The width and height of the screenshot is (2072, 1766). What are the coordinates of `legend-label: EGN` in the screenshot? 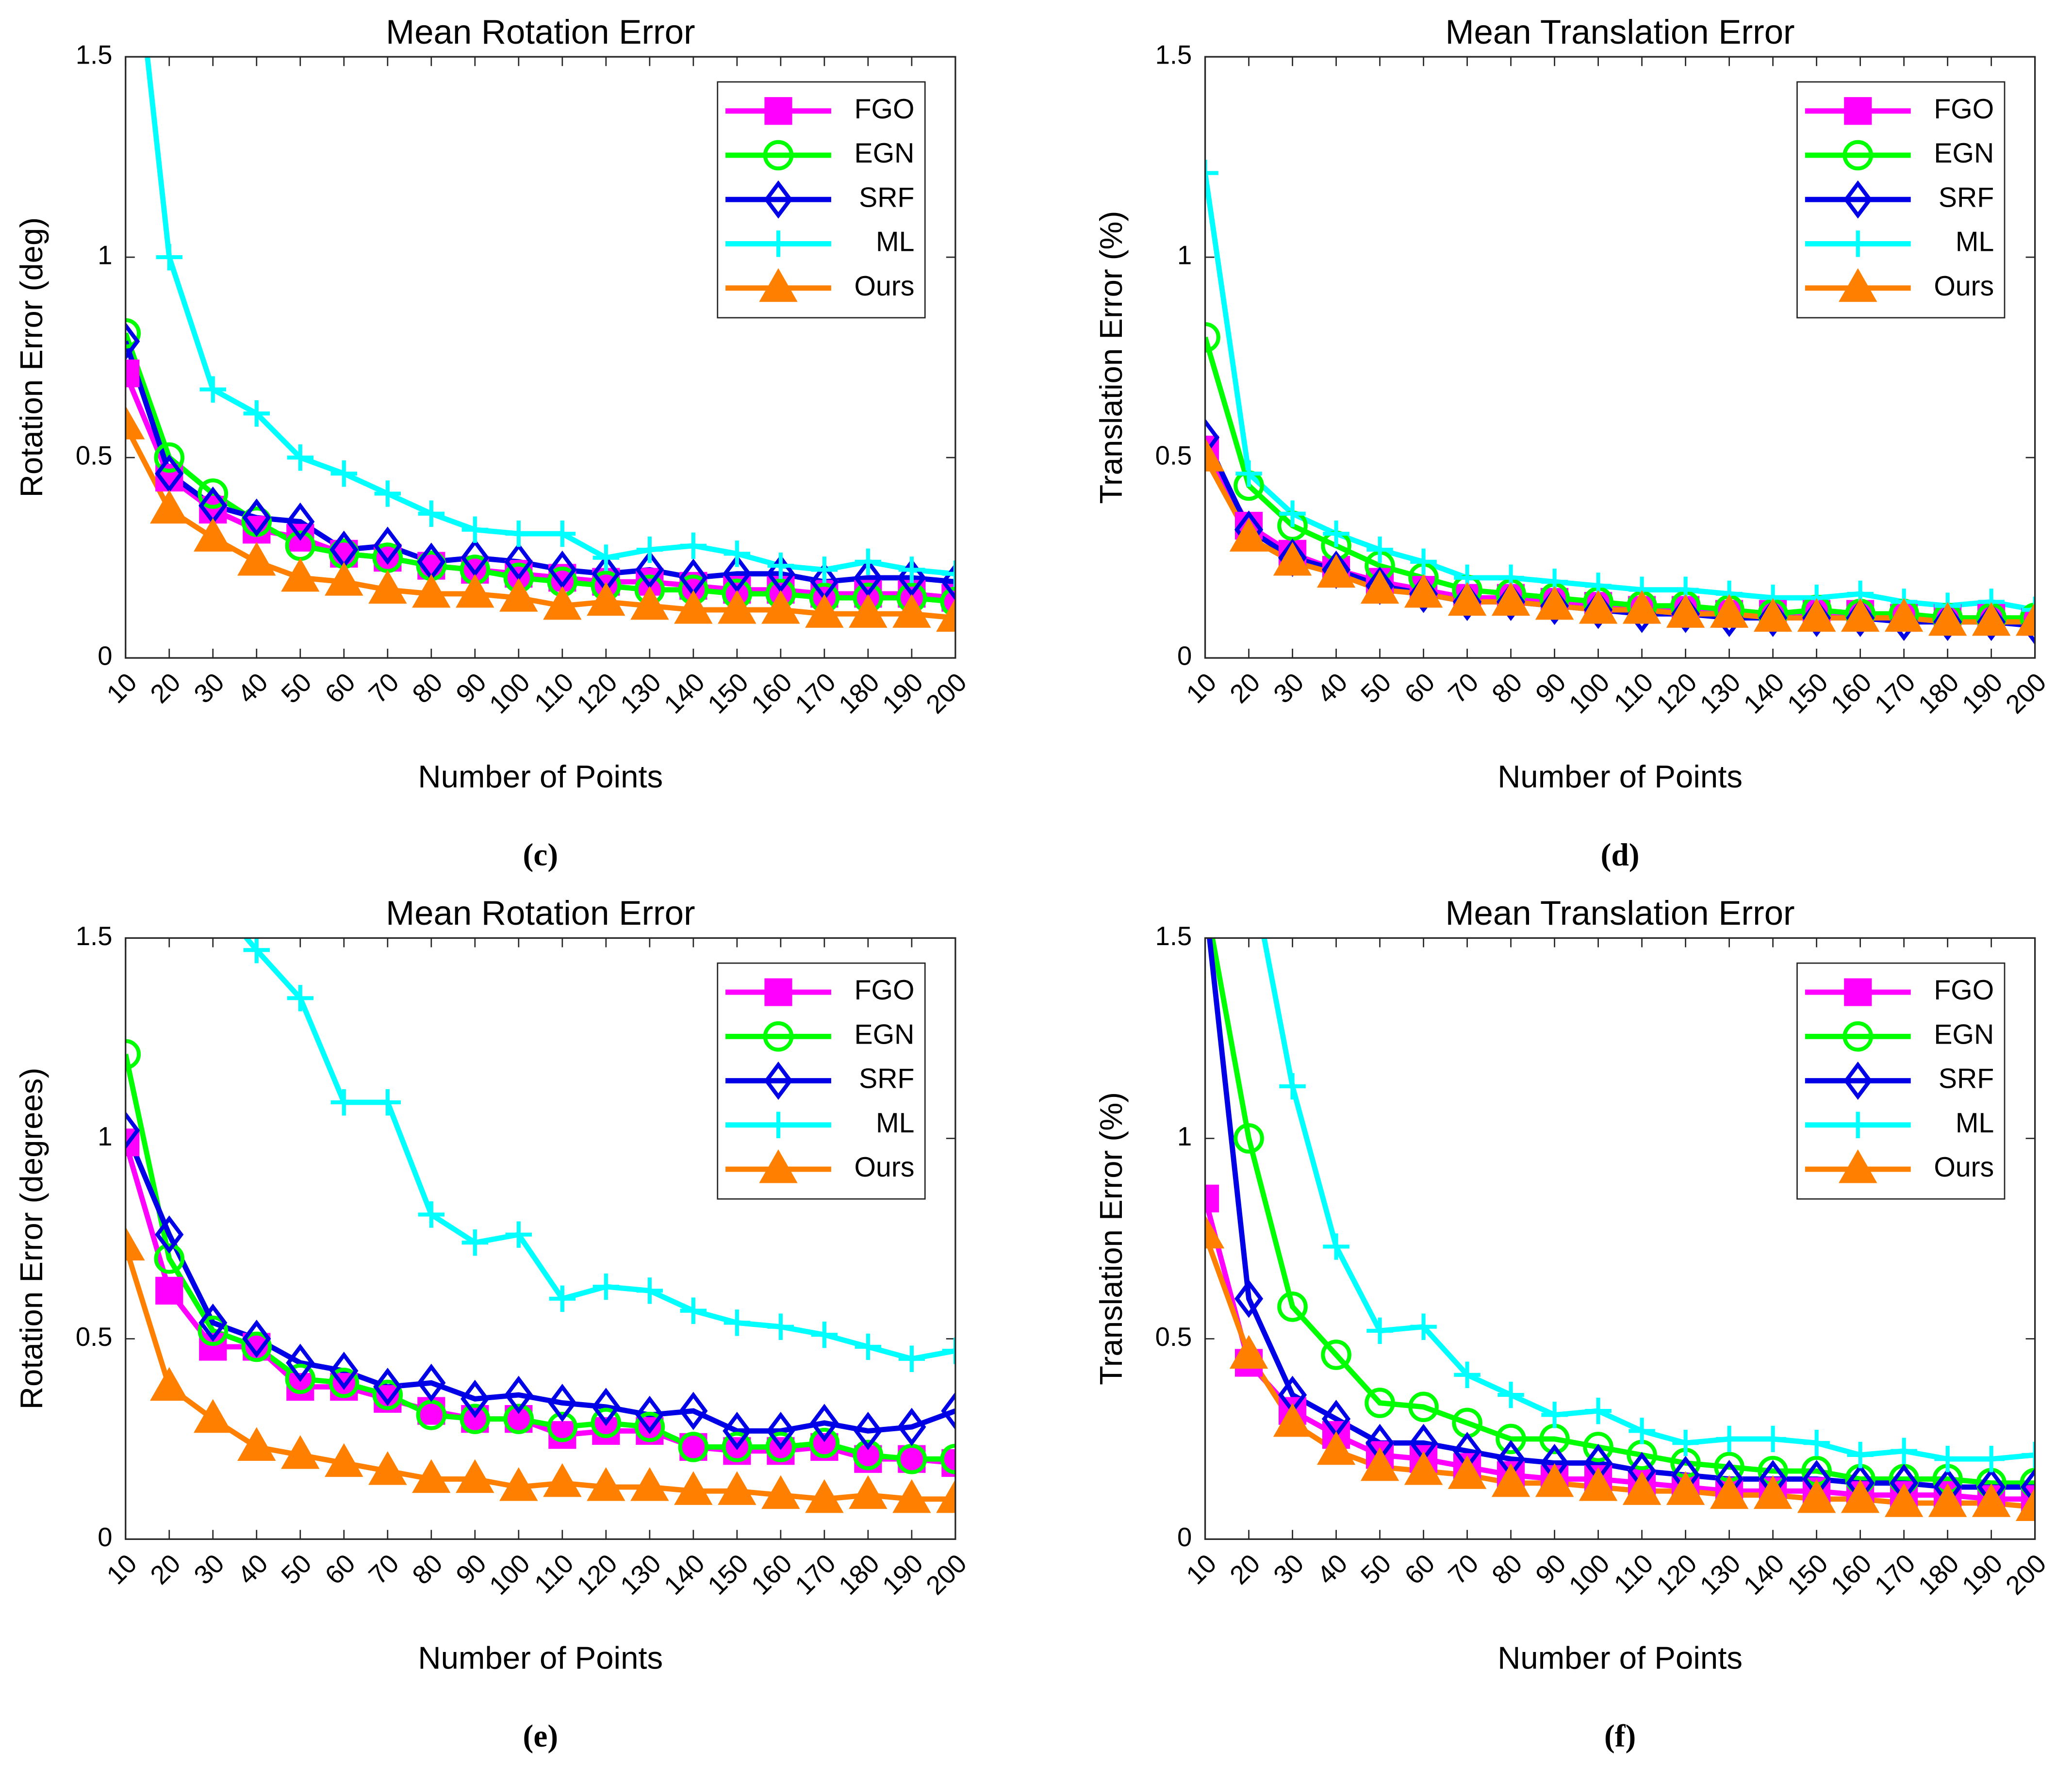 It's located at (885, 153).